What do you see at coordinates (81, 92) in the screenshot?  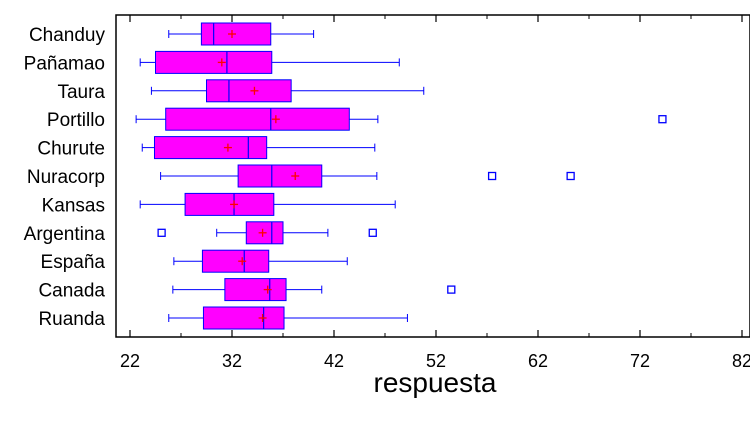 I see `category-label: Taura` at bounding box center [81, 92].